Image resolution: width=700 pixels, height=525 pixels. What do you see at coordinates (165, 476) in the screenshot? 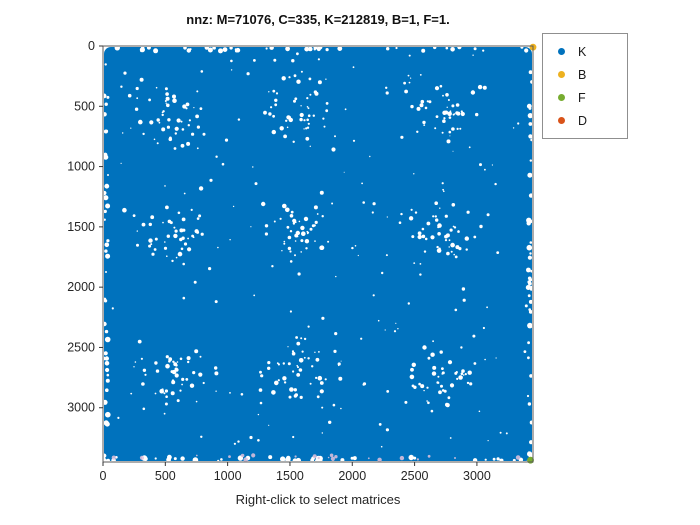
I see `x-tick-label: 500` at bounding box center [165, 476].